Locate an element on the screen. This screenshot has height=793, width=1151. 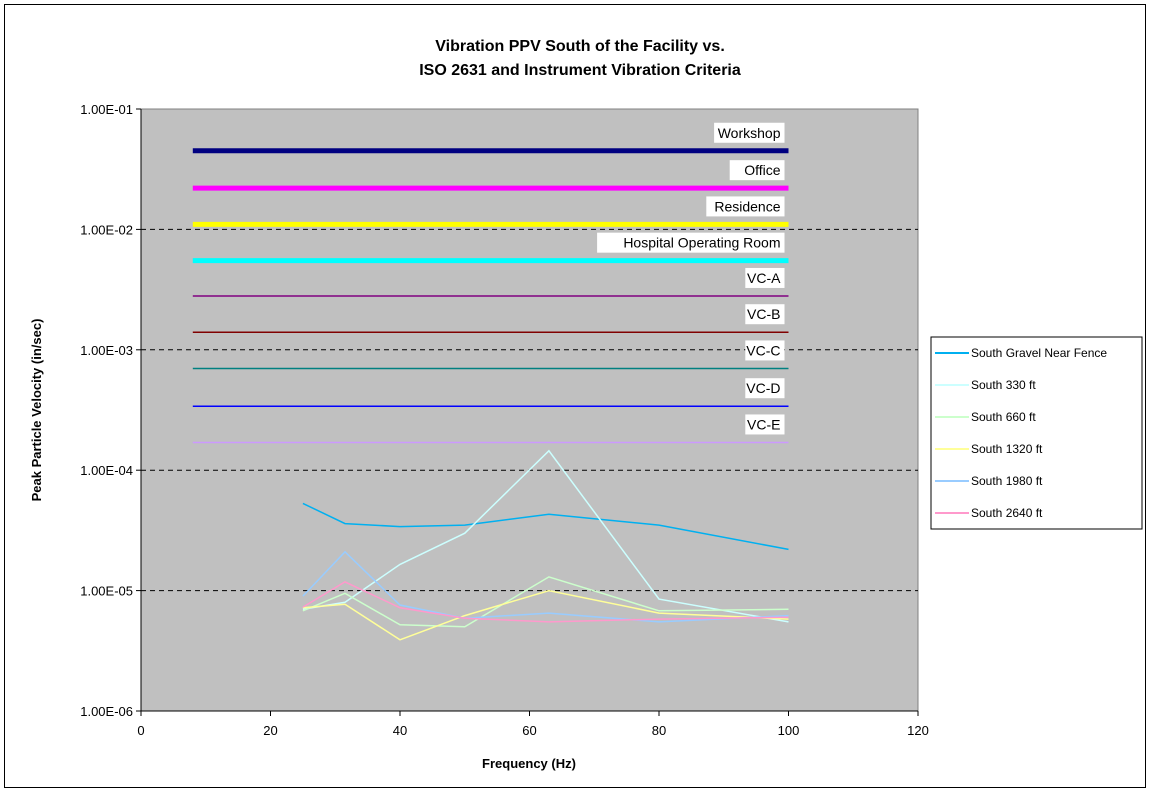
legend-label: South 2640 ft is located at coordinates (1007, 513).